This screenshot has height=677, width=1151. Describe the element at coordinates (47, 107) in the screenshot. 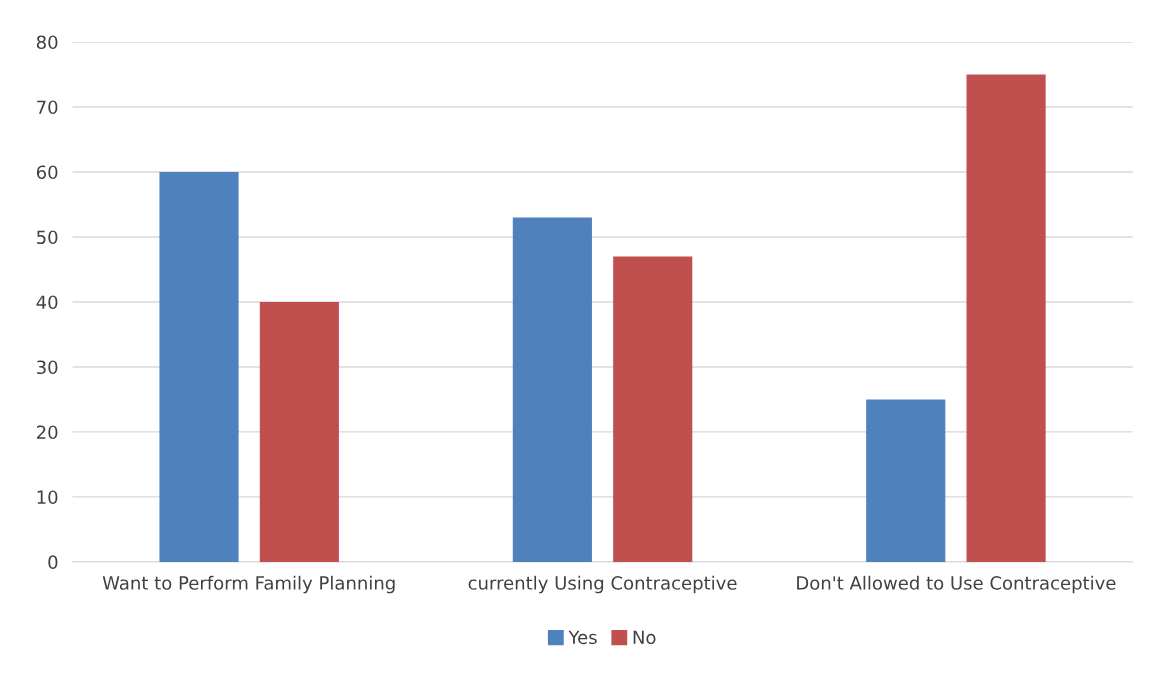

I see `y-tick-label: 70` at that location.